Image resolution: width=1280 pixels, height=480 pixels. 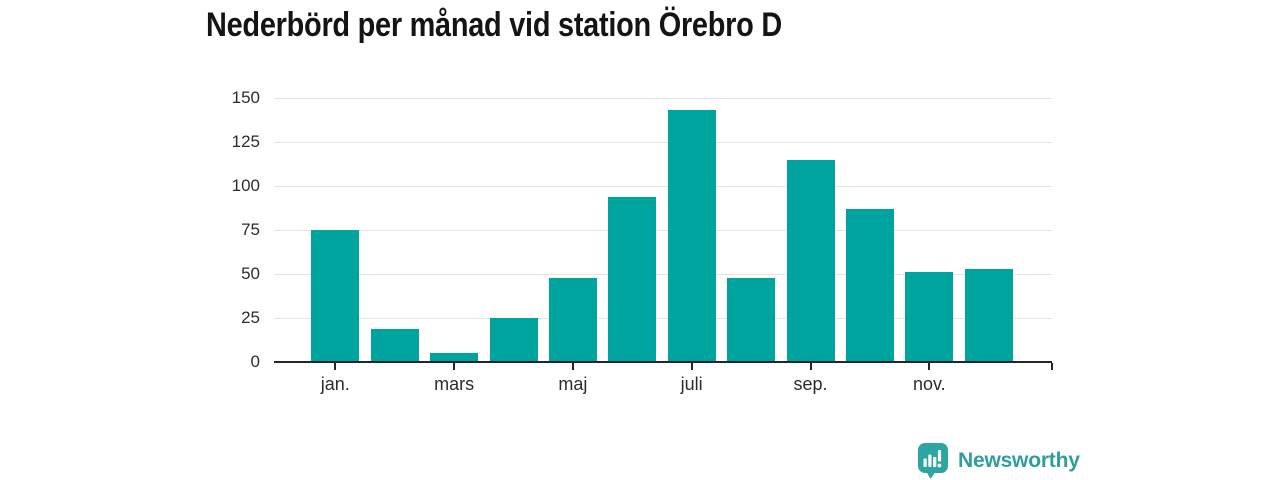 I want to click on x-tick-label-jan: jan., so click(x=335, y=384).